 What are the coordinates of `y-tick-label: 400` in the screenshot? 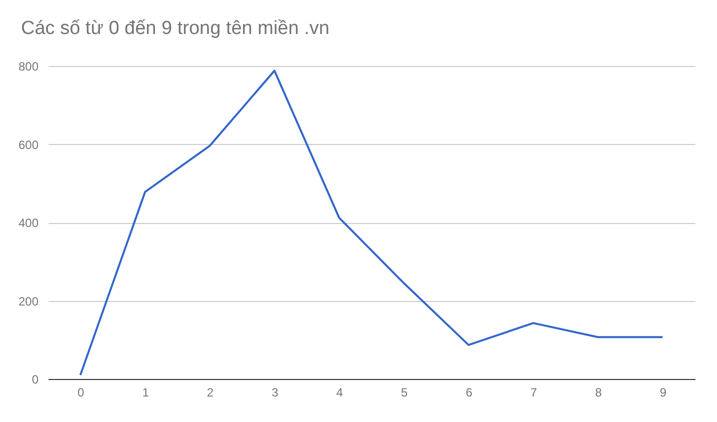 It's located at (28, 223).